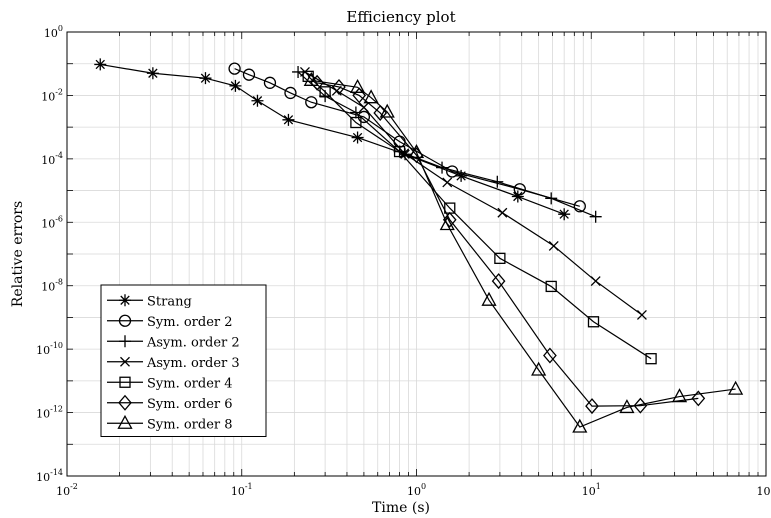  What do you see at coordinates (53, 32) in the screenshot?
I see `y-tick-label: 10⁰` at bounding box center [53, 32].